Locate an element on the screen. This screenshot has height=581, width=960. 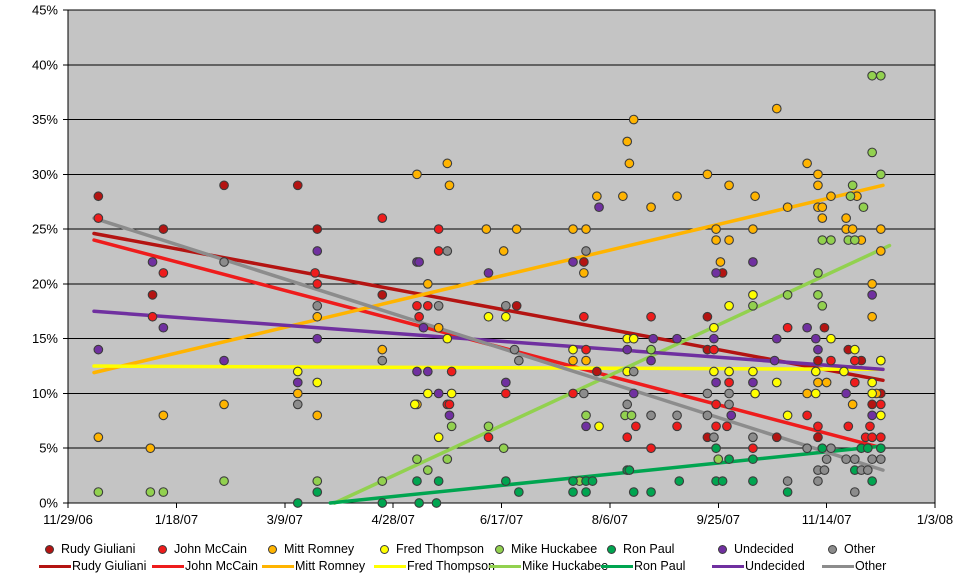
y-axis-tick-label: 40% is located at coordinates (45, 64).